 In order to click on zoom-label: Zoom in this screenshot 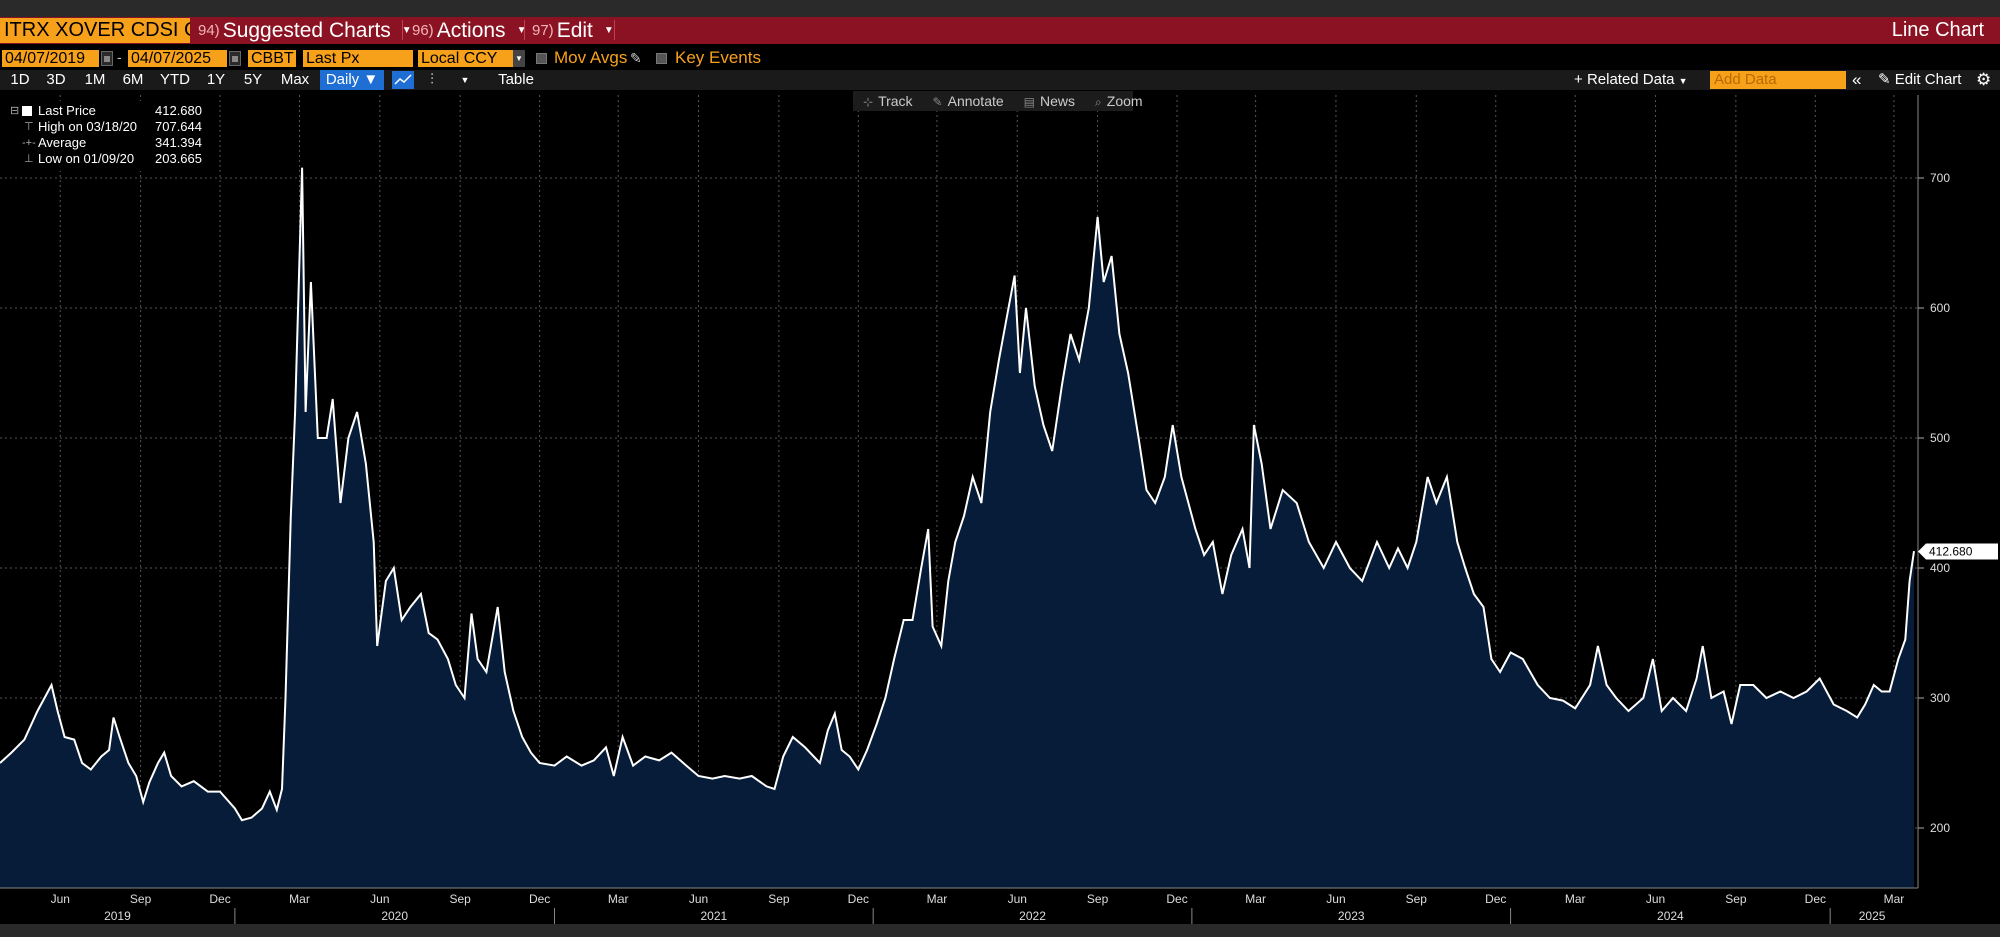, I will do `click(1124, 100)`.